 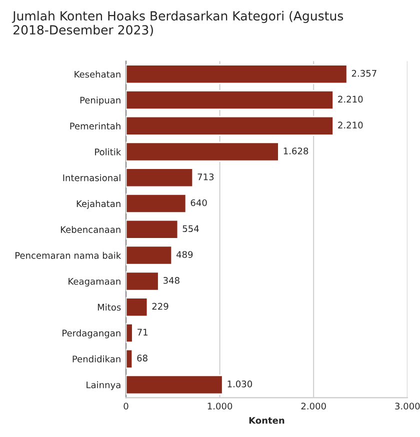 I want to click on y-tick-label: Kejahatan, so click(x=98, y=204).